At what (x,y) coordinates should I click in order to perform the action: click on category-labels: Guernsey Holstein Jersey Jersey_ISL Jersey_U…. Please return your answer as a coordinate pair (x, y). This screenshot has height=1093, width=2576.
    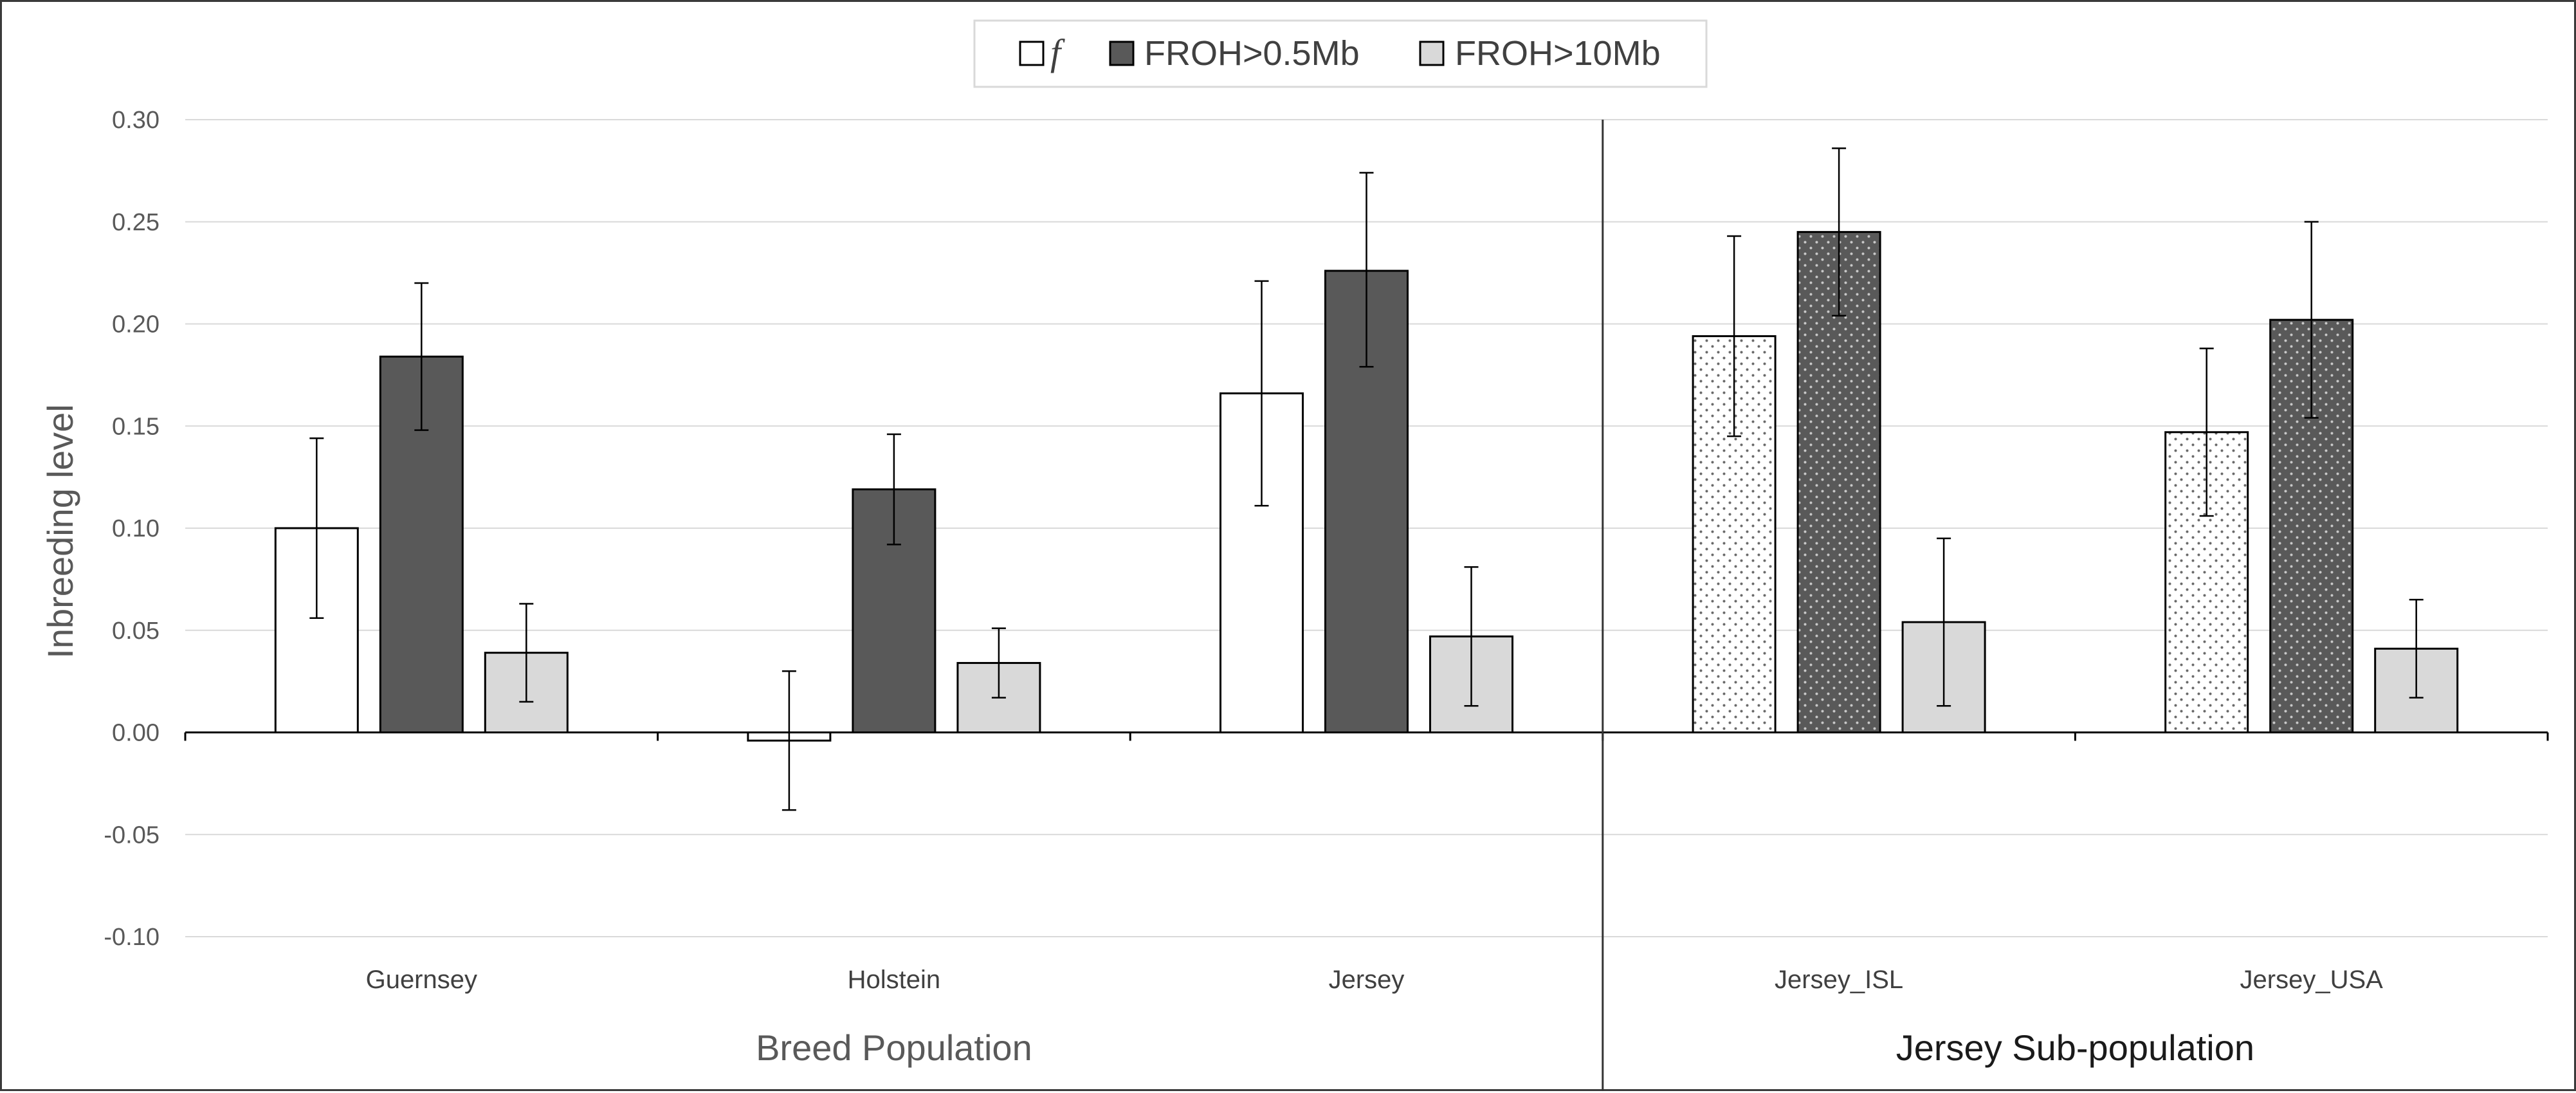
    Looking at the image, I should click on (1375, 980).